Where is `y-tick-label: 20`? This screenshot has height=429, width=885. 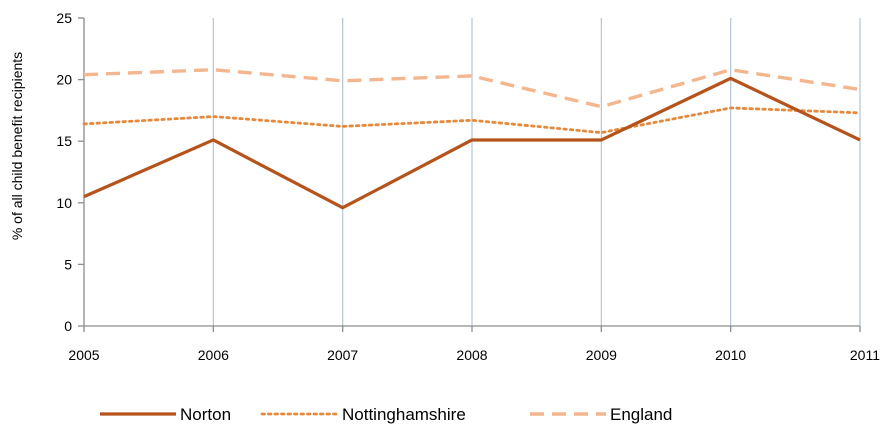
y-tick-label: 20 is located at coordinates (64, 80).